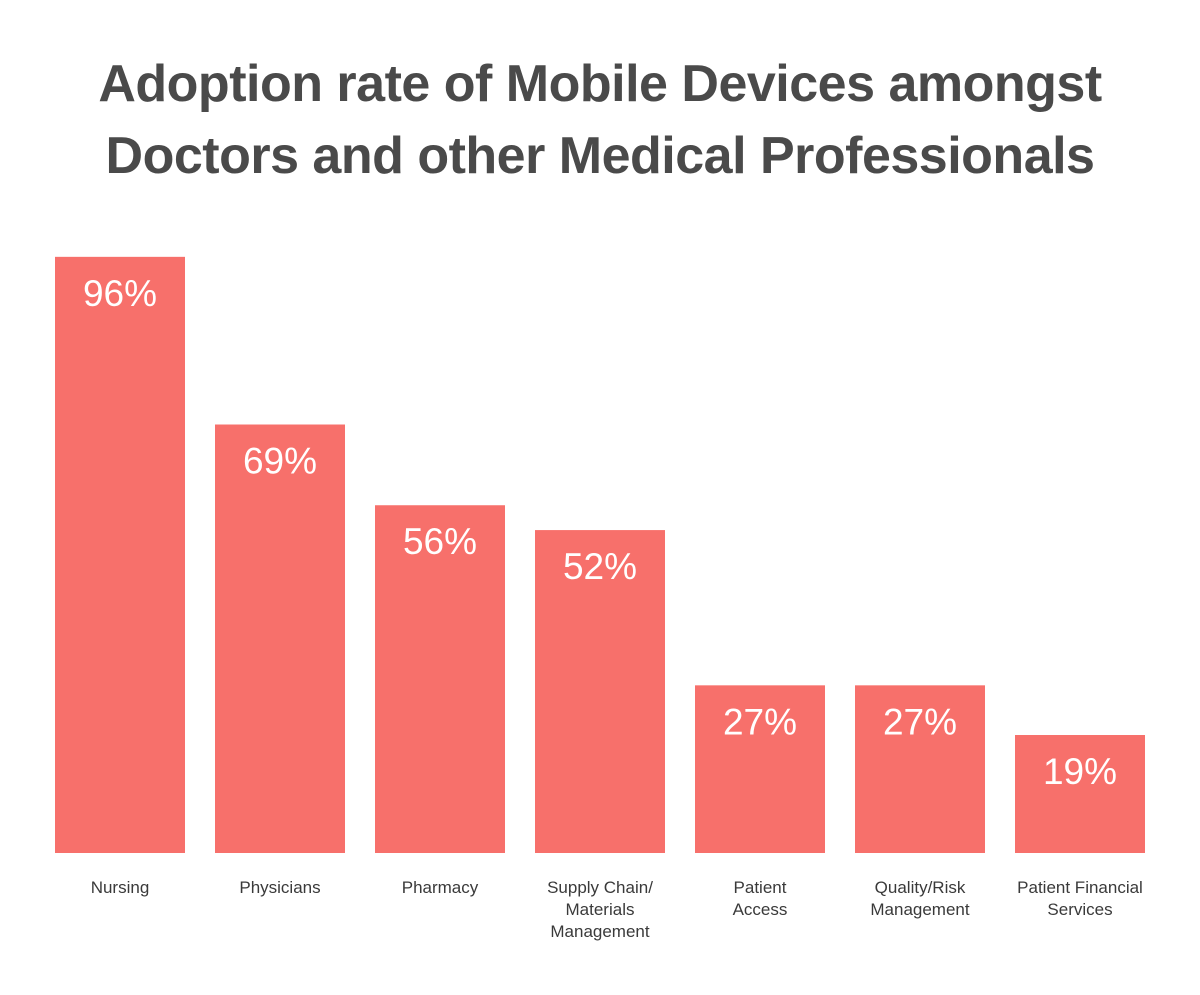 This screenshot has width=1200, height=995. Describe the element at coordinates (440, 541) in the screenshot. I see `bar-value-label-2: 56%` at that location.